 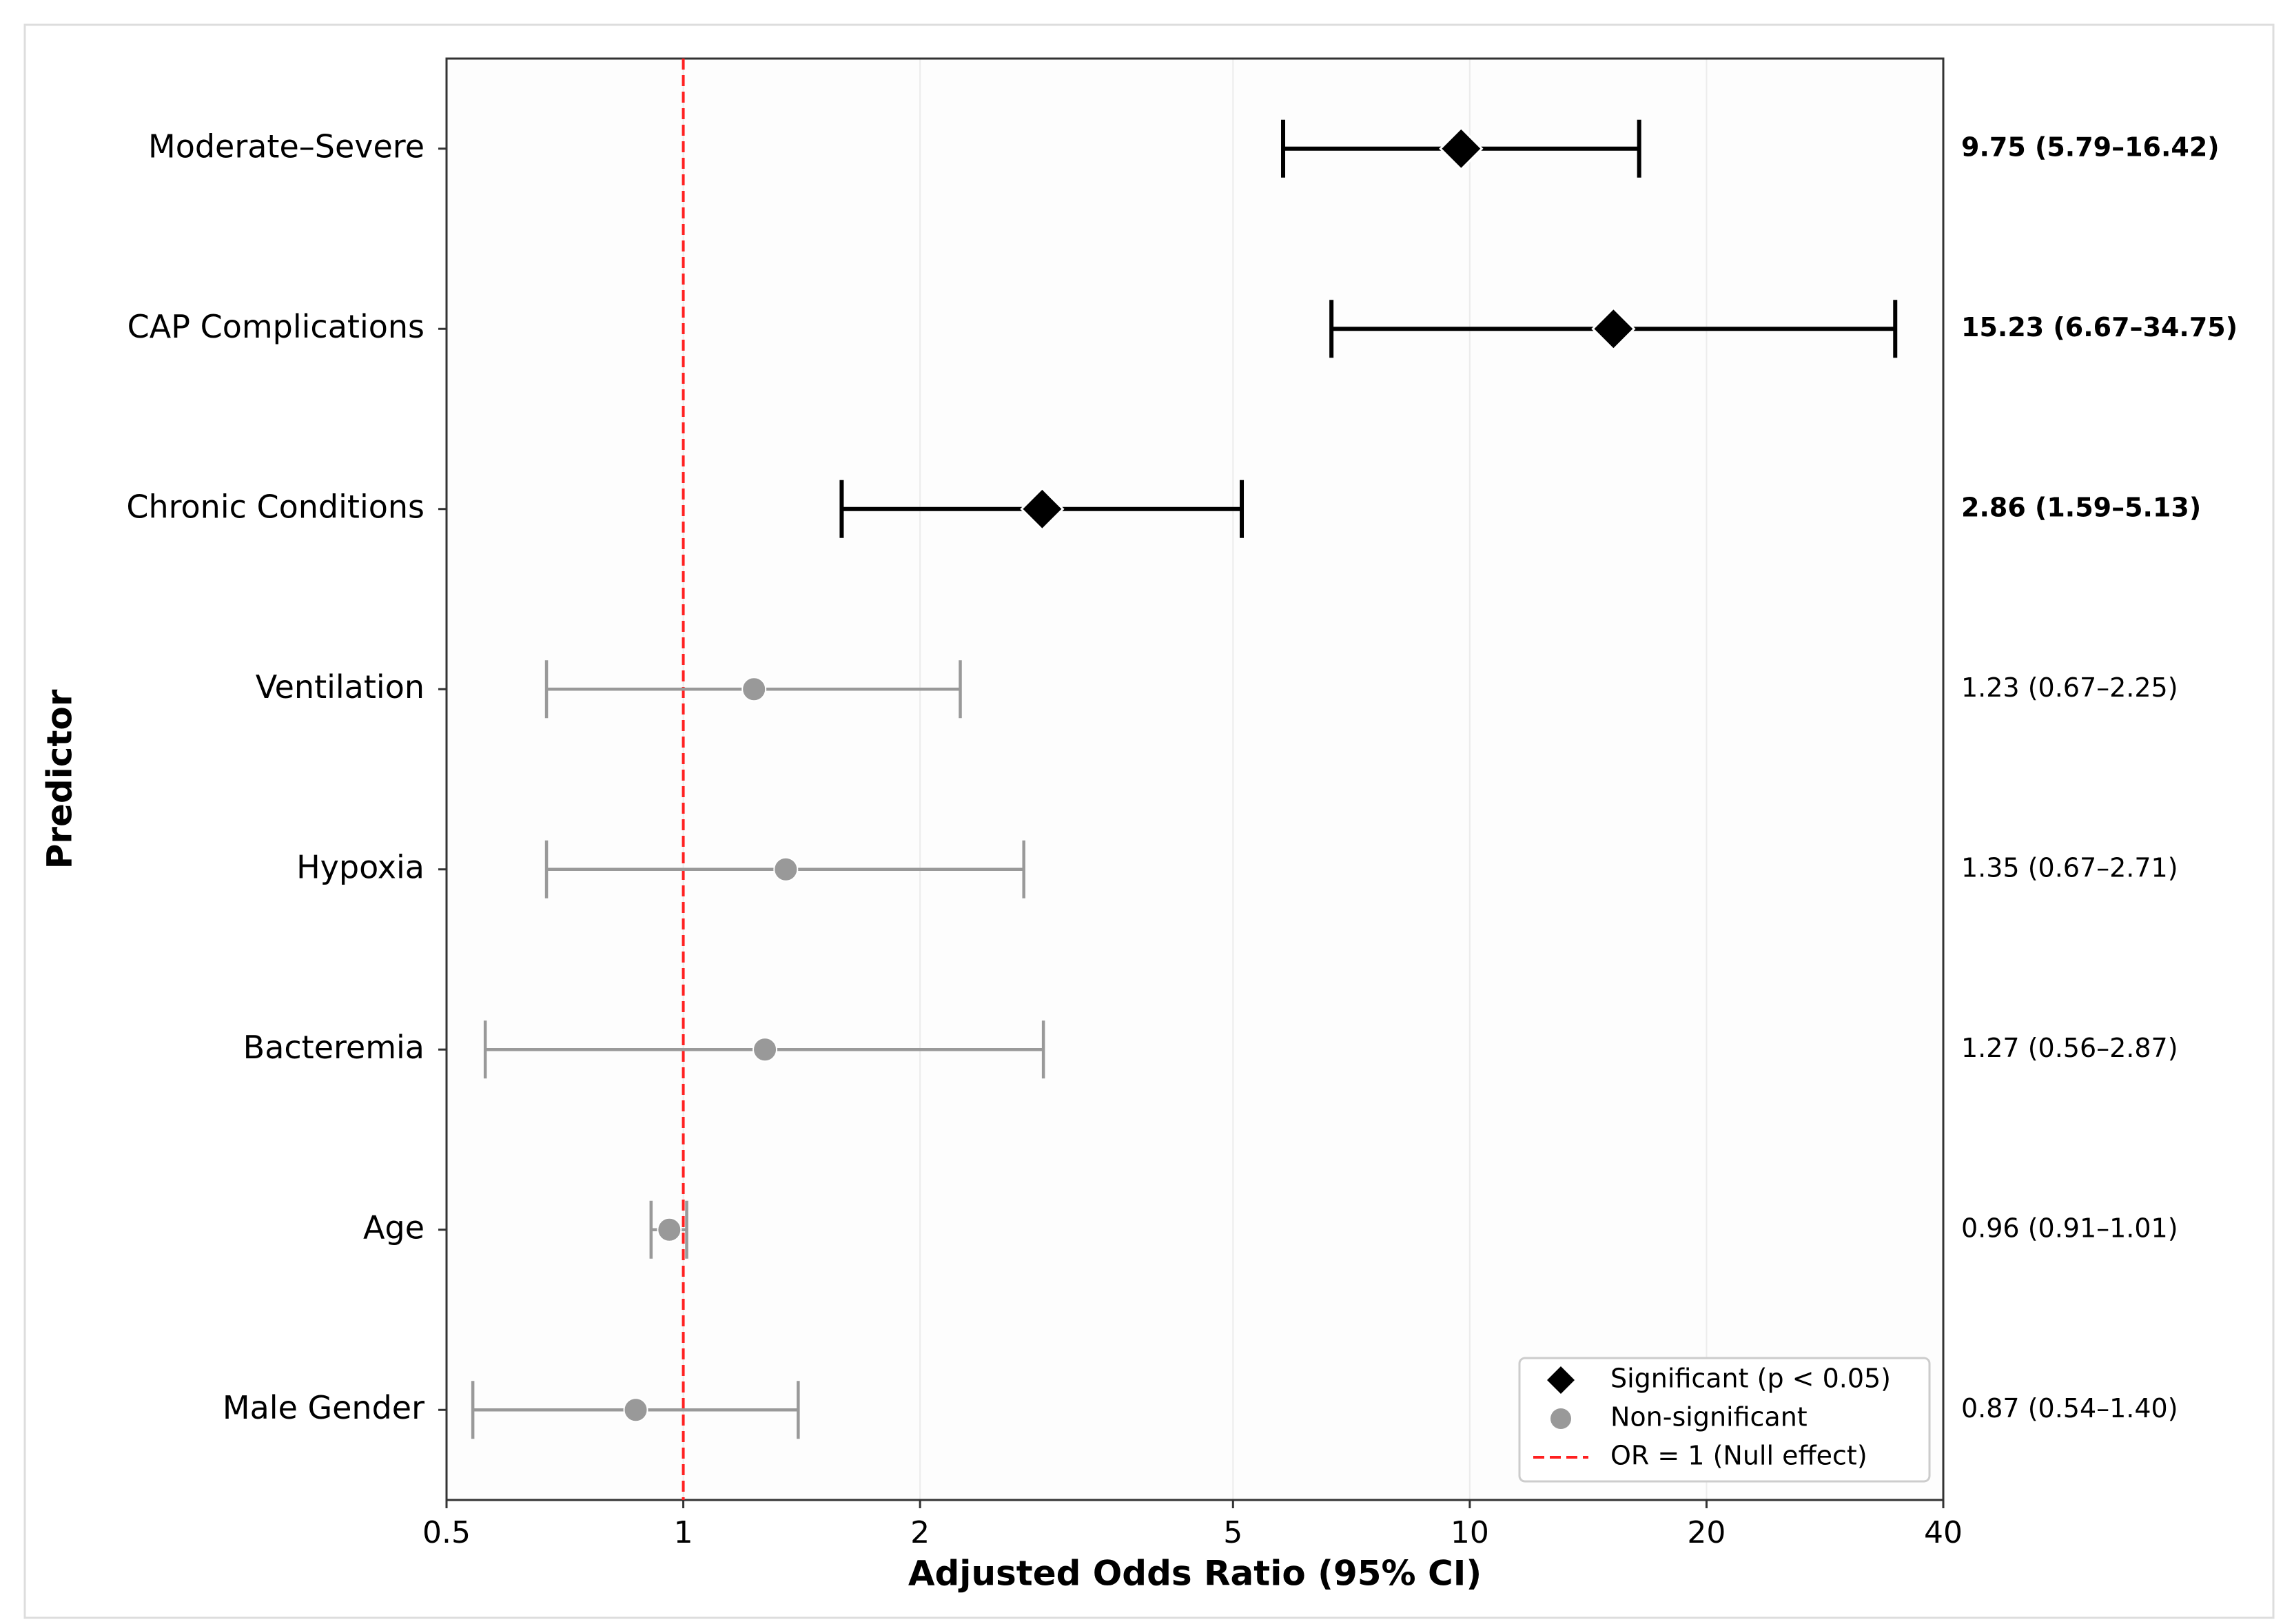 What do you see at coordinates (1706, 1533) in the screenshot?
I see `x-tick-label: 20` at bounding box center [1706, 1533].